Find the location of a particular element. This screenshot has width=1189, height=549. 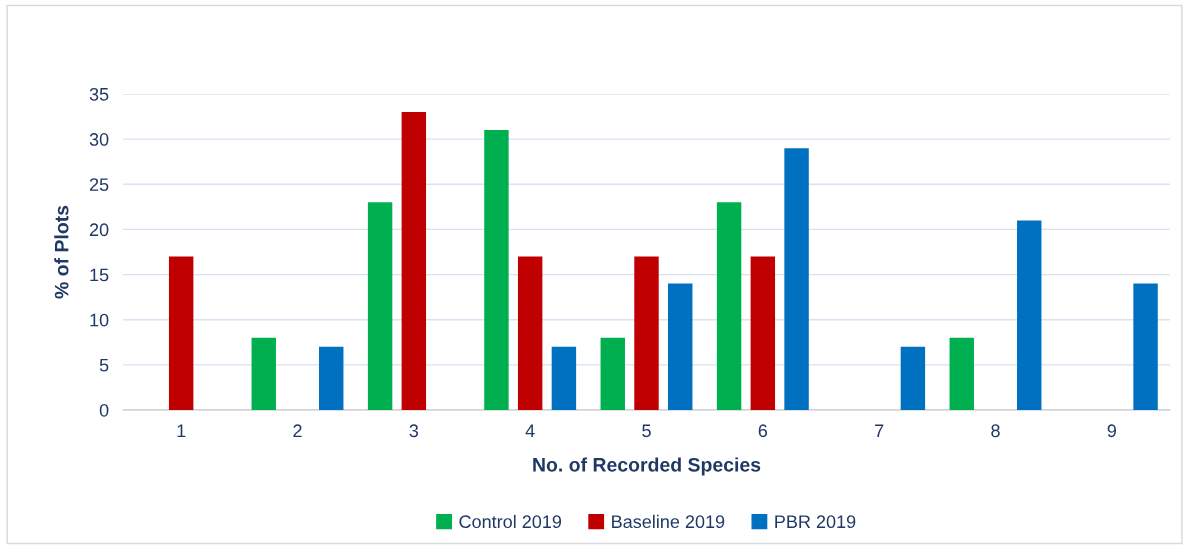

x-tick-label: 4 is located at coordinates (530, 430).